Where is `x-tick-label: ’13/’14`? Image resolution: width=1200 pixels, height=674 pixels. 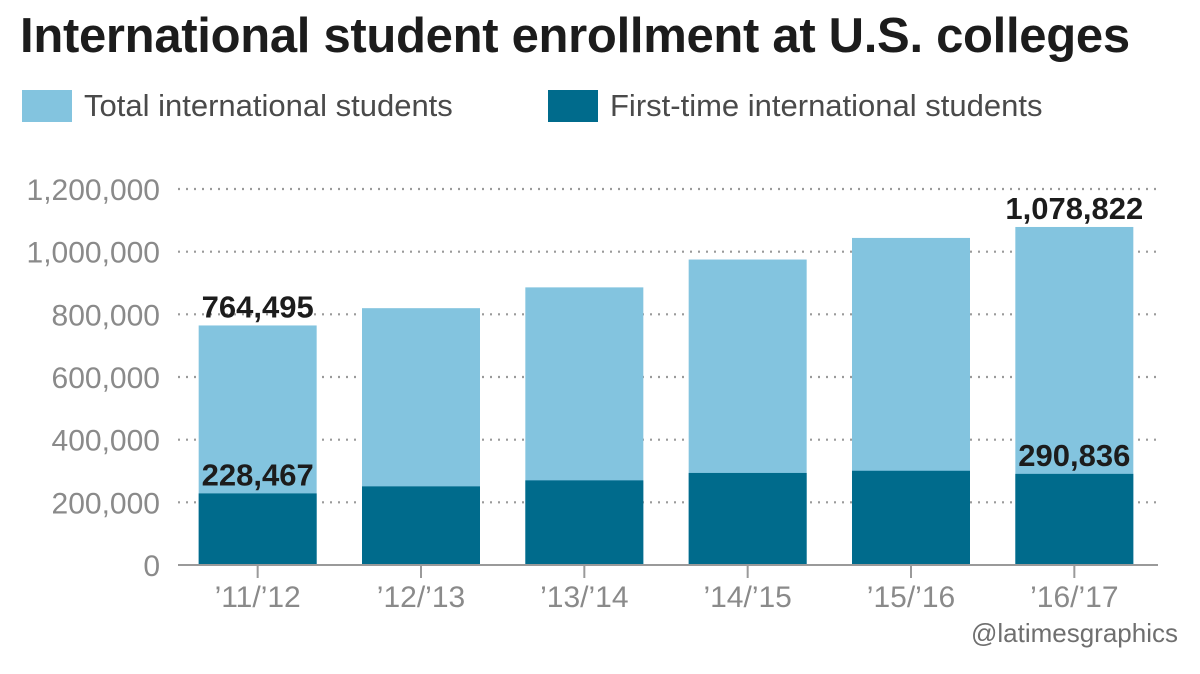 x-tick-label: ’13/’14 is located at coordinates (584, 597).